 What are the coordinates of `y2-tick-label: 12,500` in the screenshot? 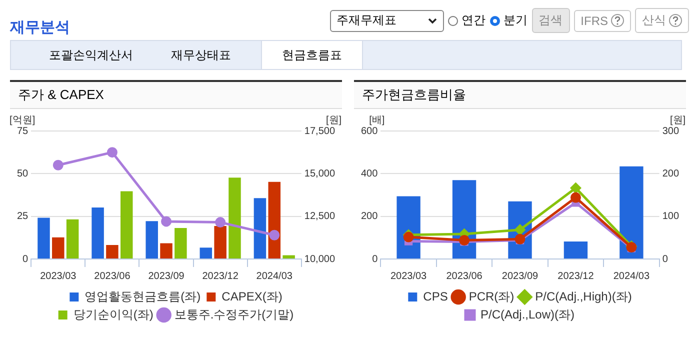 It's located at (320, 216).